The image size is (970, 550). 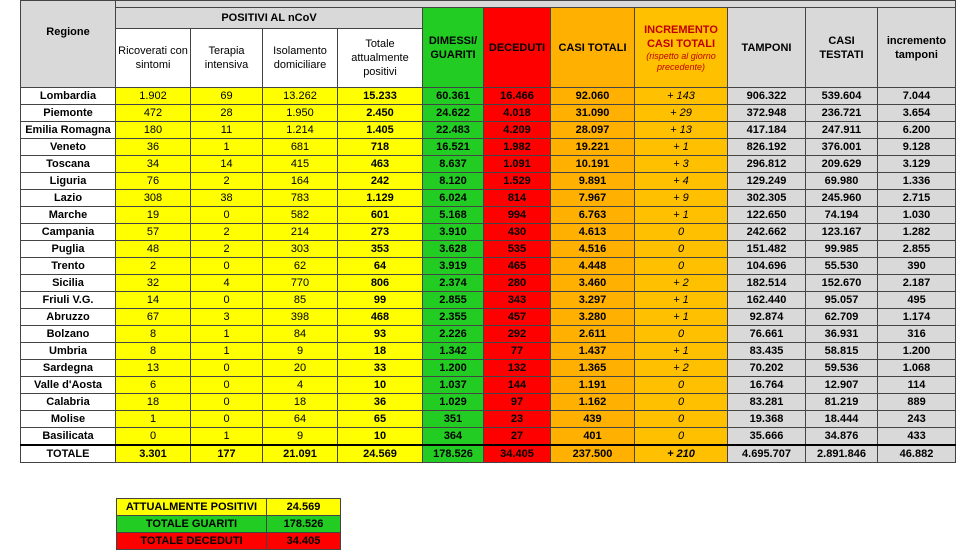 I want to click on summary-row: TOTALE DECEDUTI 34.405, so click(x=228, y=541).